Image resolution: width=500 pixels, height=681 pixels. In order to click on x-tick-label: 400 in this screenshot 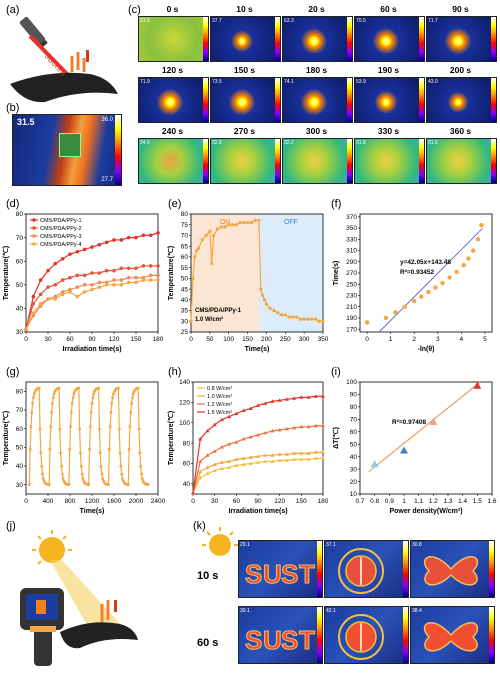, I will do `click(48, 501)`.